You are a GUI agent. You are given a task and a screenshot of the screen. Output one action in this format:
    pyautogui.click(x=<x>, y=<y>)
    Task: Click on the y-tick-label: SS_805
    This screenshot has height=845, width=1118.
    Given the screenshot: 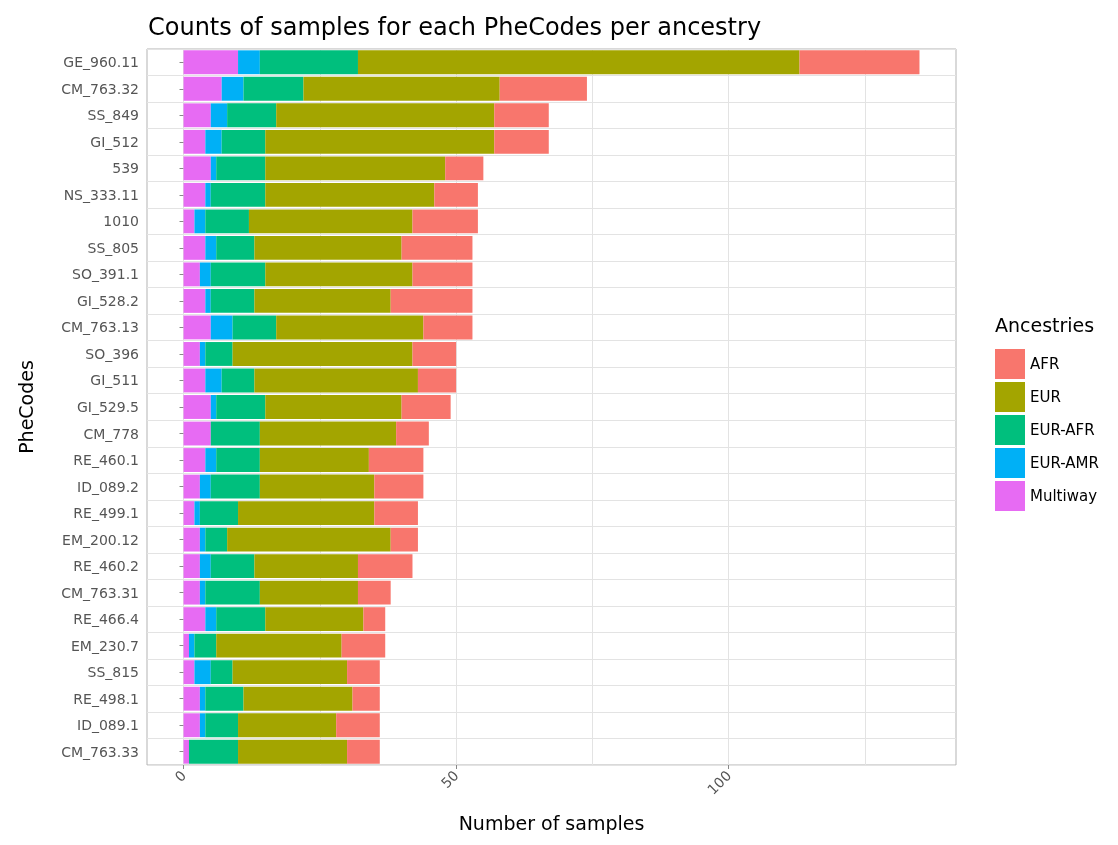 What is the action you would take?
    pyautogui.click(x=113, y=247)
    